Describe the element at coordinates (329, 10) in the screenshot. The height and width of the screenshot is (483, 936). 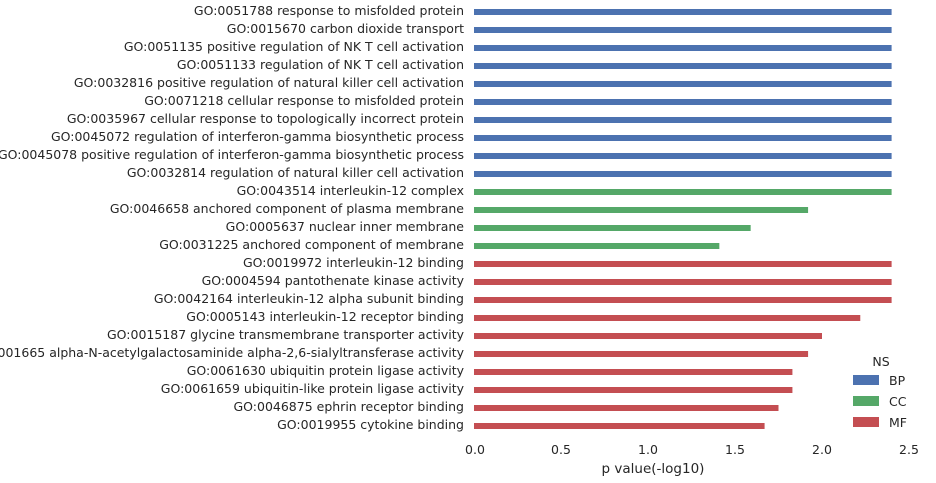
I see `category-label: GO:0051788 response to misfolded protein` at that location.